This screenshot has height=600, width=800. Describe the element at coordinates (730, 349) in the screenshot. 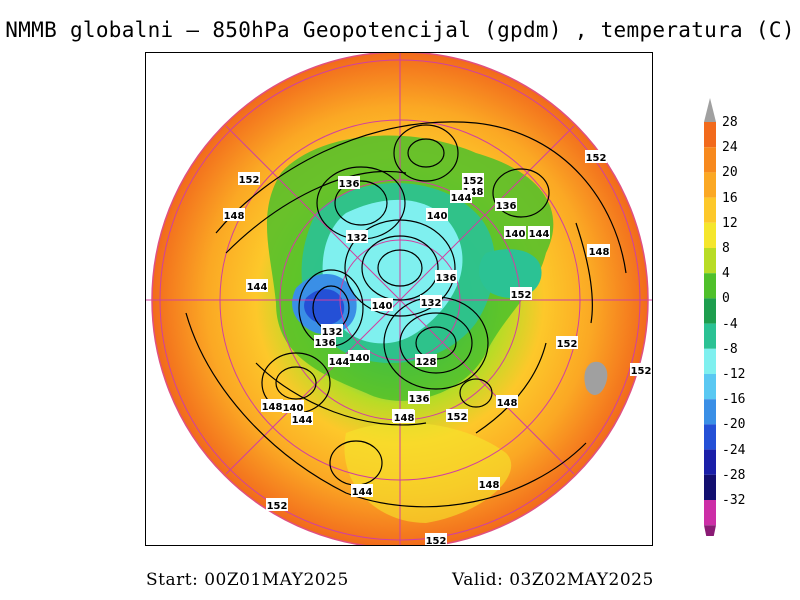

I see `colorbar-tick-label: -8` at that location.